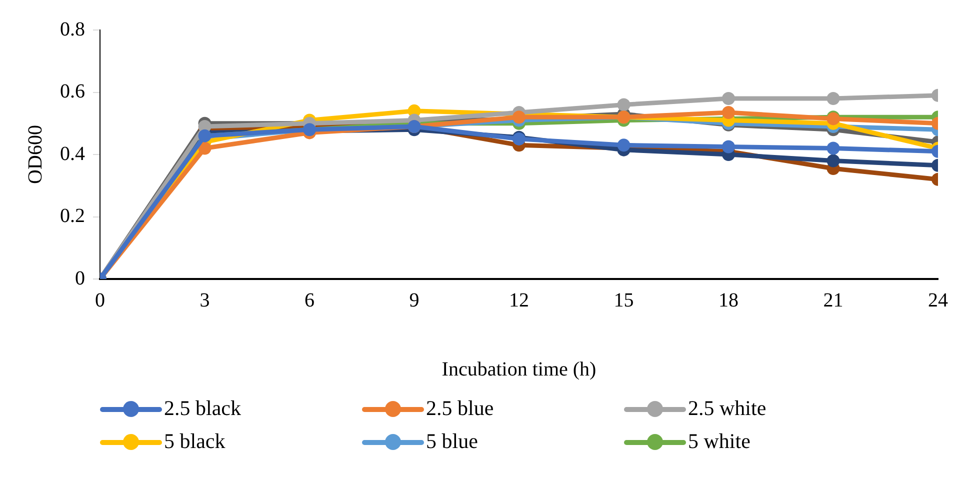 Image resolution: width=968 pixels, height=479 pixels. What do you see at coordinates (72, 91) in the screenshot?
I see `y-tick-label: 0.6` at bounding box center [72, 91].